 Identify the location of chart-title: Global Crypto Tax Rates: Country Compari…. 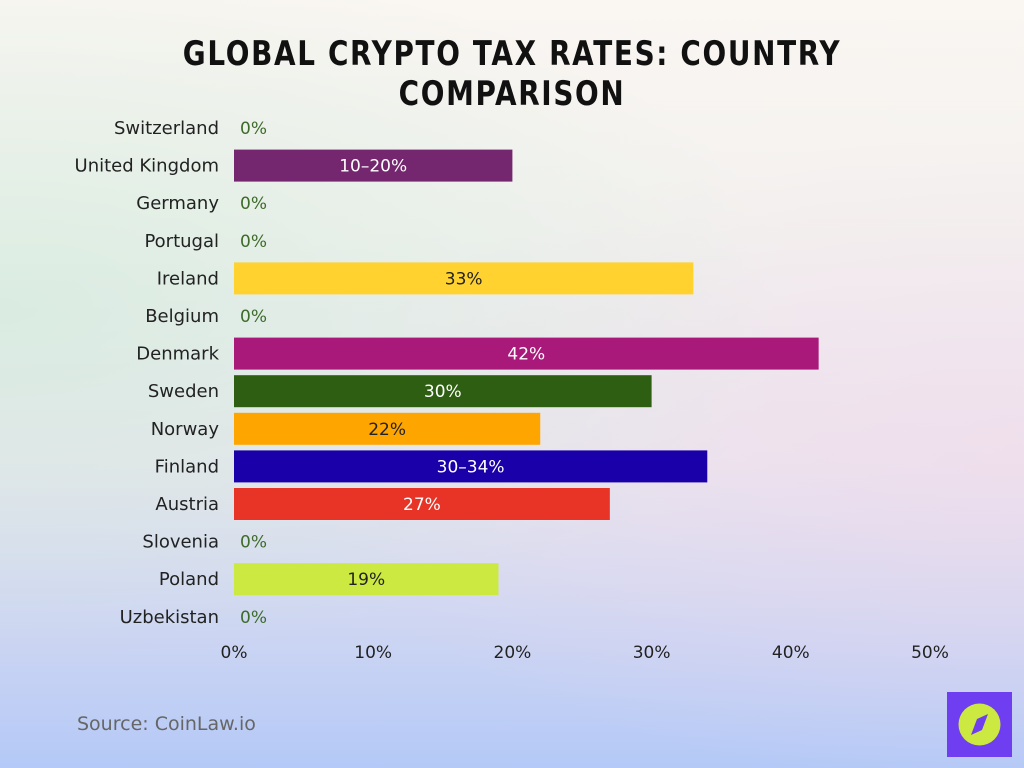
(512, 74).